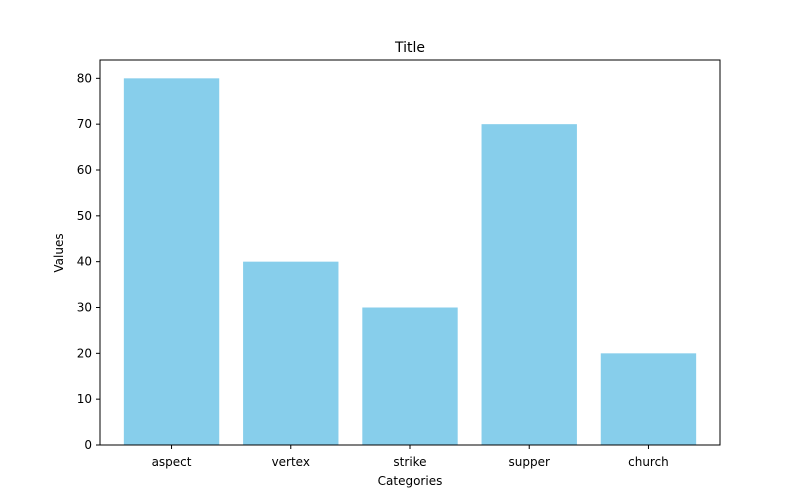 Image resolution: width=800 pixels, height=504 pixels. I want to click on y-tick-label-20: 20, so click(84, 353).